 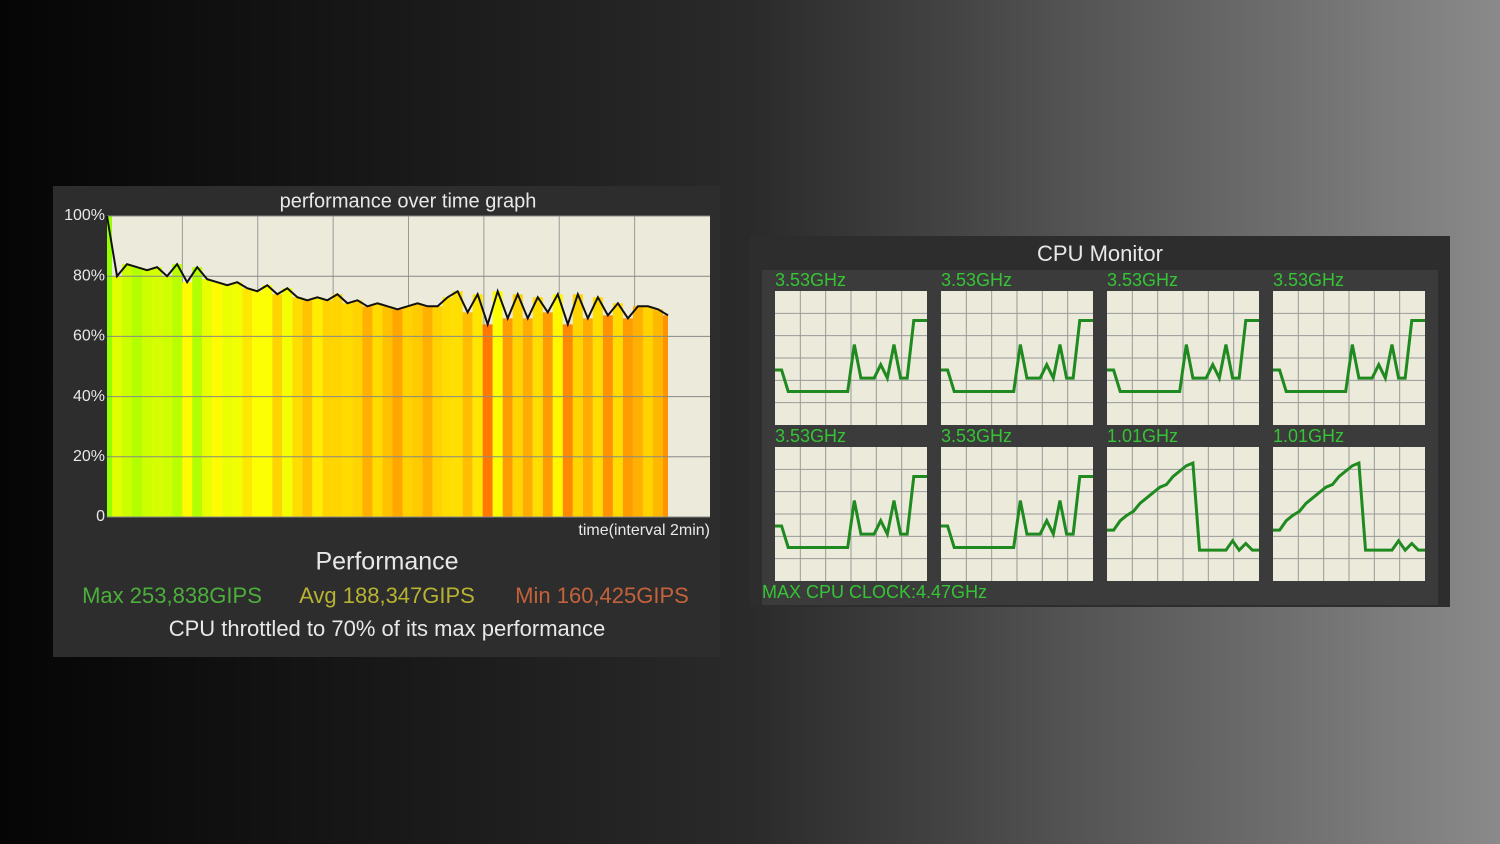 What do you see at coordinates (100, 516) in the screenshot?
I see `y-tick-label: 0` at bounding box center [100, 516].